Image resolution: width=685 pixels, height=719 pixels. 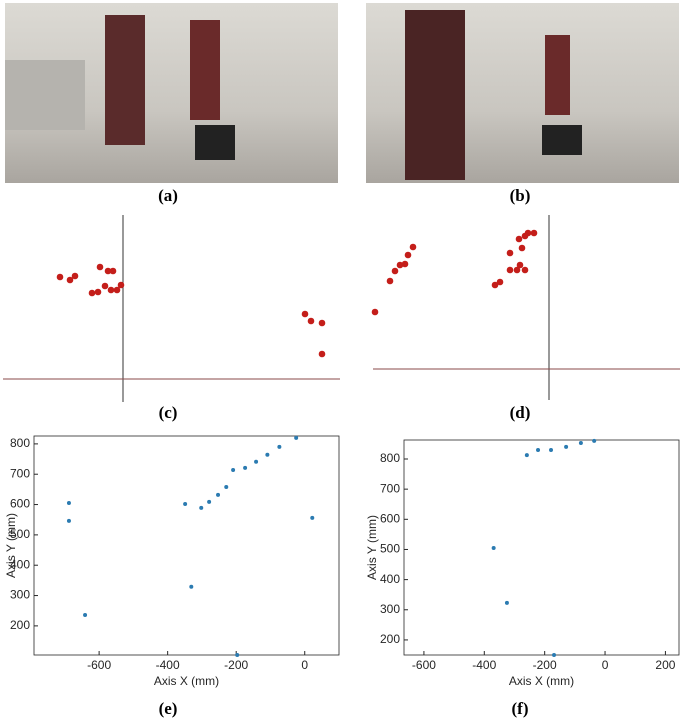 What do you see at coordinates (665, 665) in the screenshot?
I see `x-tick-label: 200` at bounding box center [665, 665].